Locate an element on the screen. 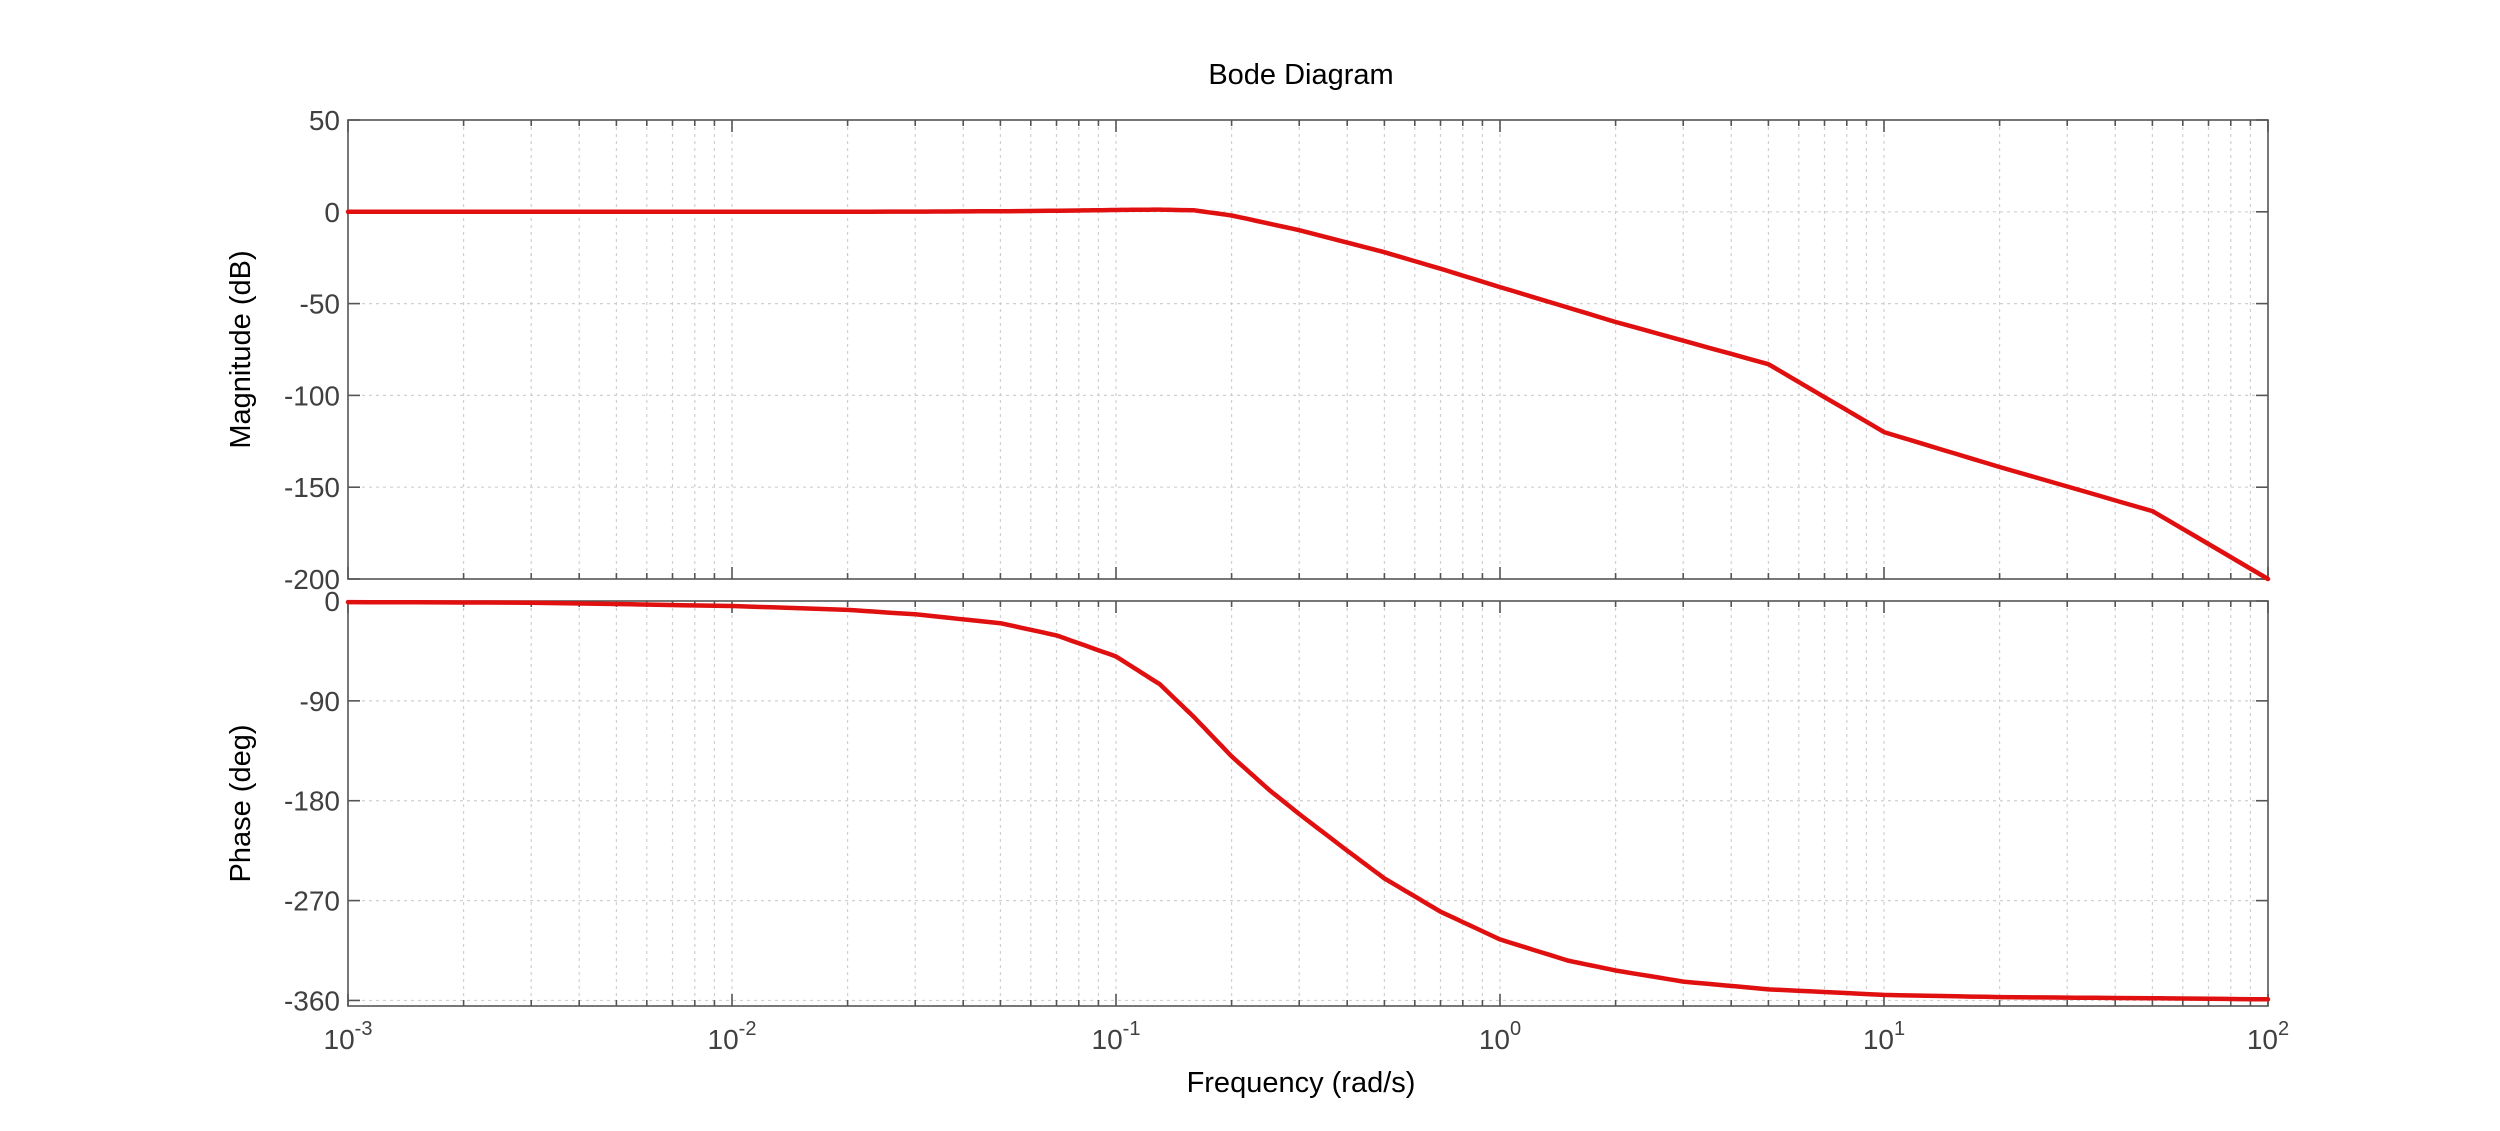 This screenshot has width=2500, height=1131. x-tick-label: 10⁻¹ is located at coordinates (1116, 1036).